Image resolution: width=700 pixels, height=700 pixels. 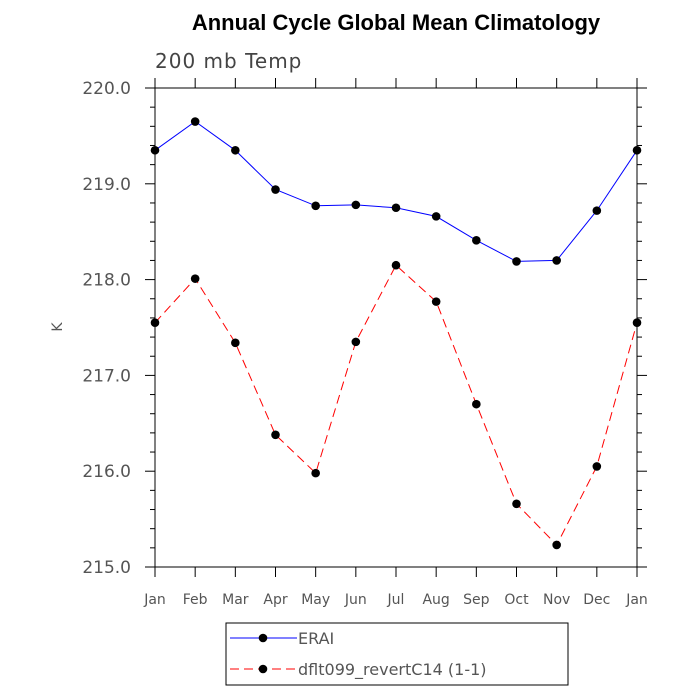 What do you see at coordinates (275, 600) in the screenshot?
I see `x-tick-label: Apr` at bounding box center [275, 600].